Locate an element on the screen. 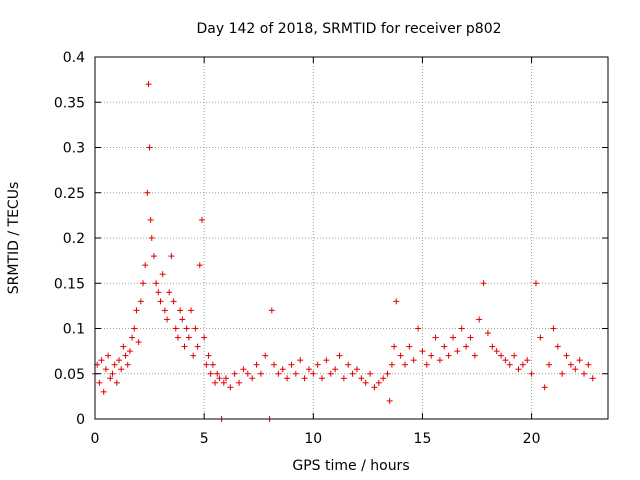 The height and width of the screenshot is (480, 640). x-tick-label: 0 is located at coordinates (95, 439).